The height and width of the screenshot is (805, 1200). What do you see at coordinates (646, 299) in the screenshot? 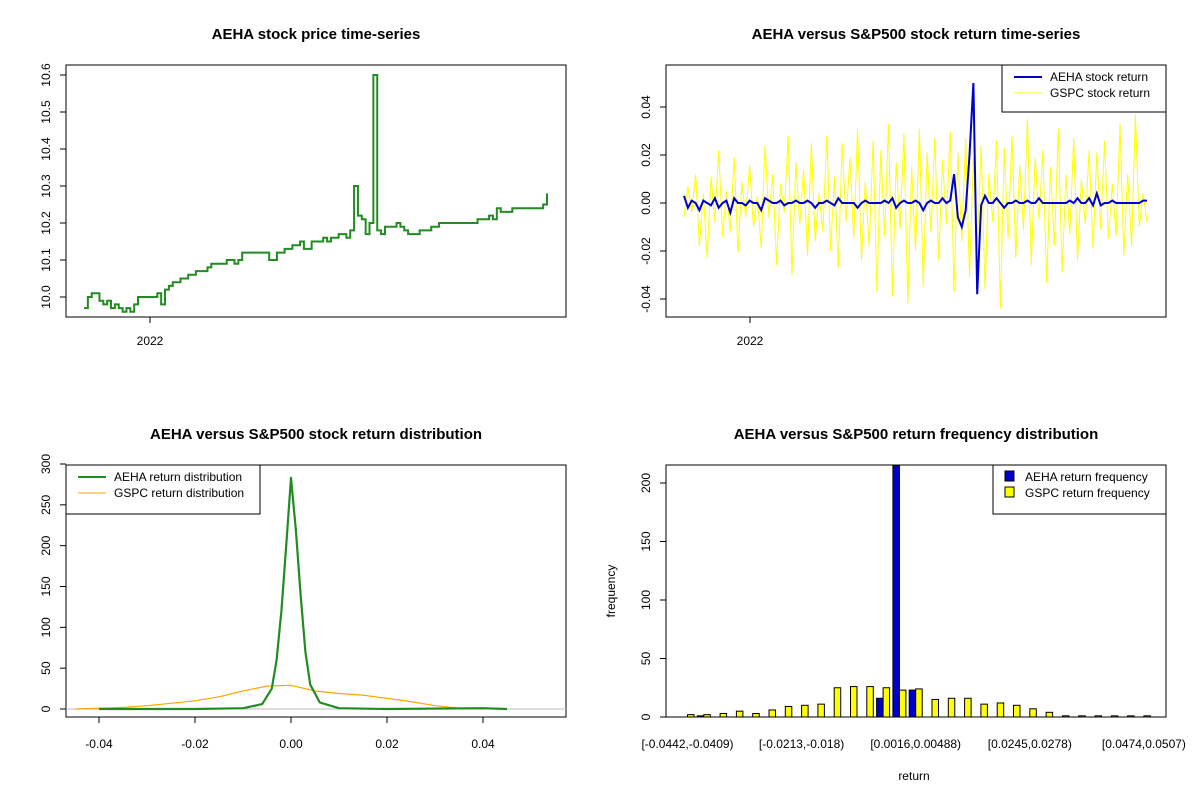
I see `y-tick-label-1-0: -0.04` at bounding box center [646, 299].